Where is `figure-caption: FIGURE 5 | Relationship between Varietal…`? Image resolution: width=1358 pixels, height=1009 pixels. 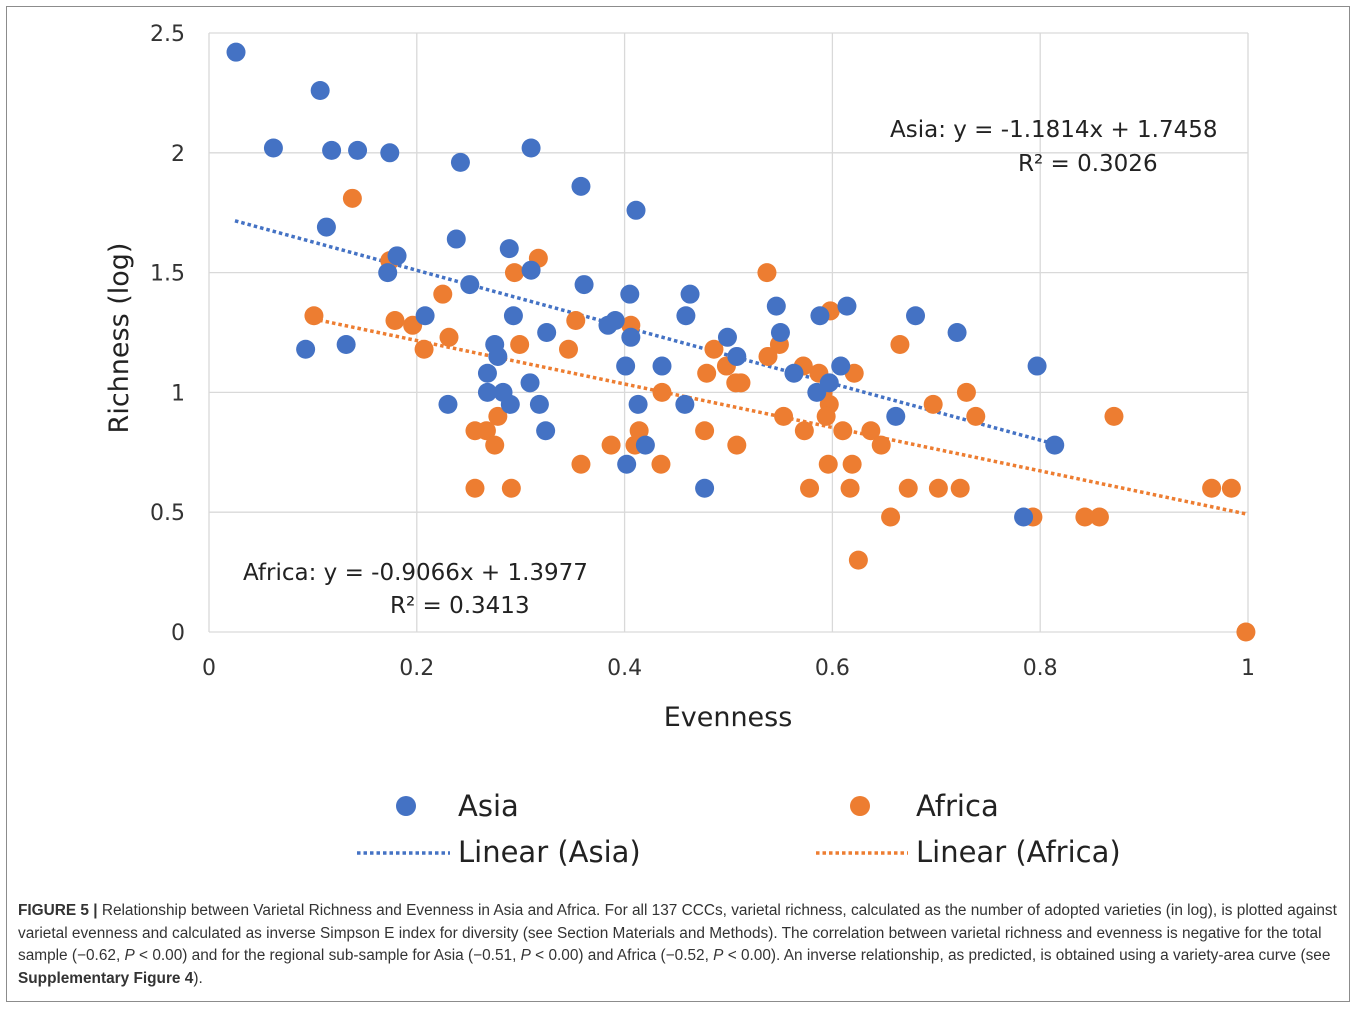
figure-caption: FIGURE 5 | Relationship between Varietal… is located at coordinates (678, 945).